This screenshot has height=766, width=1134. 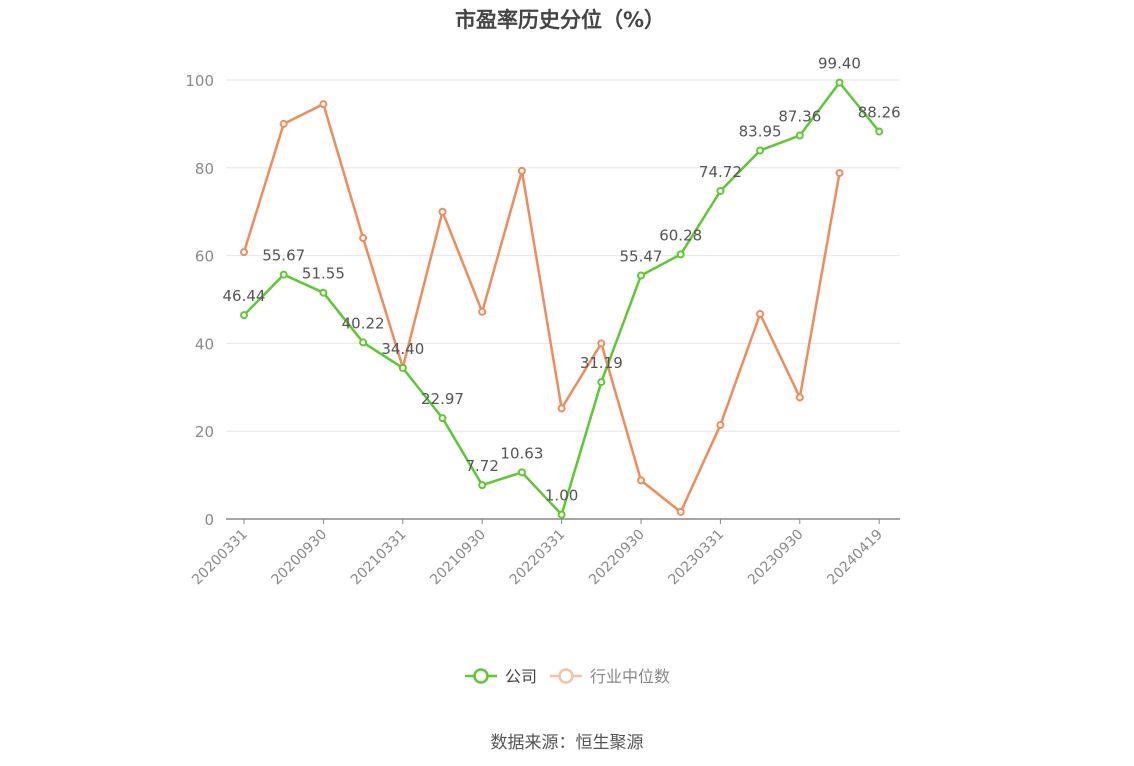 I want to click on data-label: 74.72, so click(x=720, y=172).